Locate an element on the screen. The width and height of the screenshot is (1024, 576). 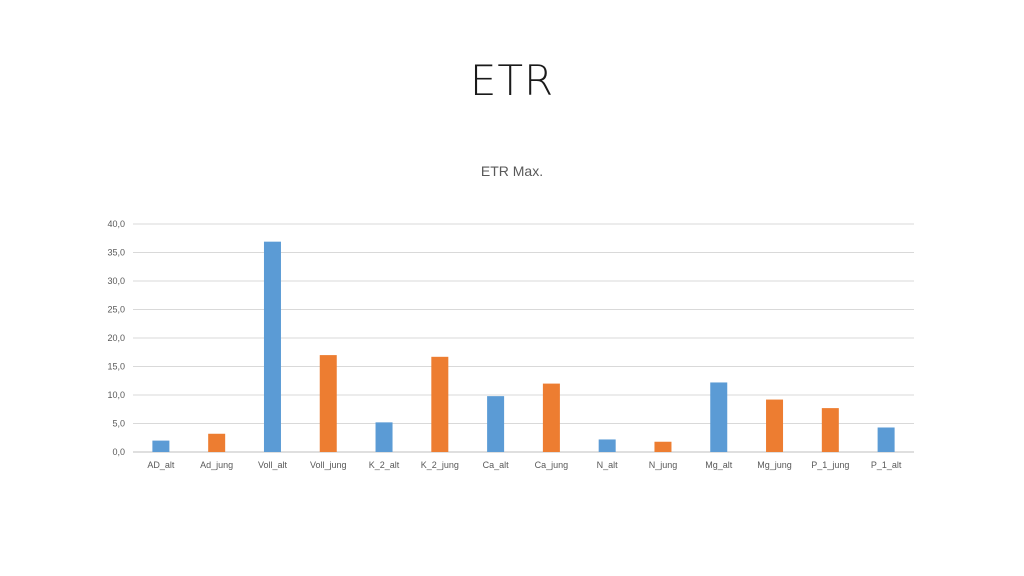
x-tick-label: Voll_alt is located at coordinates (273, 465).